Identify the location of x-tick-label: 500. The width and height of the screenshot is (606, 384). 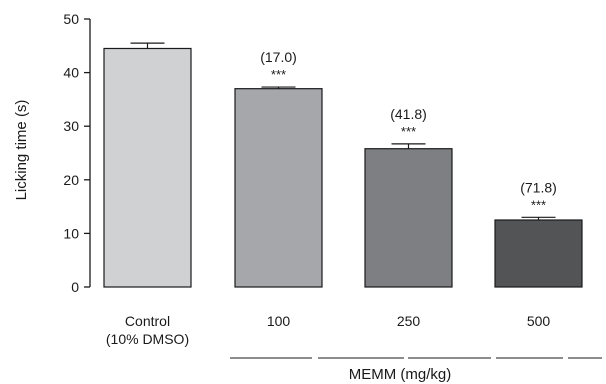
(539, 321).